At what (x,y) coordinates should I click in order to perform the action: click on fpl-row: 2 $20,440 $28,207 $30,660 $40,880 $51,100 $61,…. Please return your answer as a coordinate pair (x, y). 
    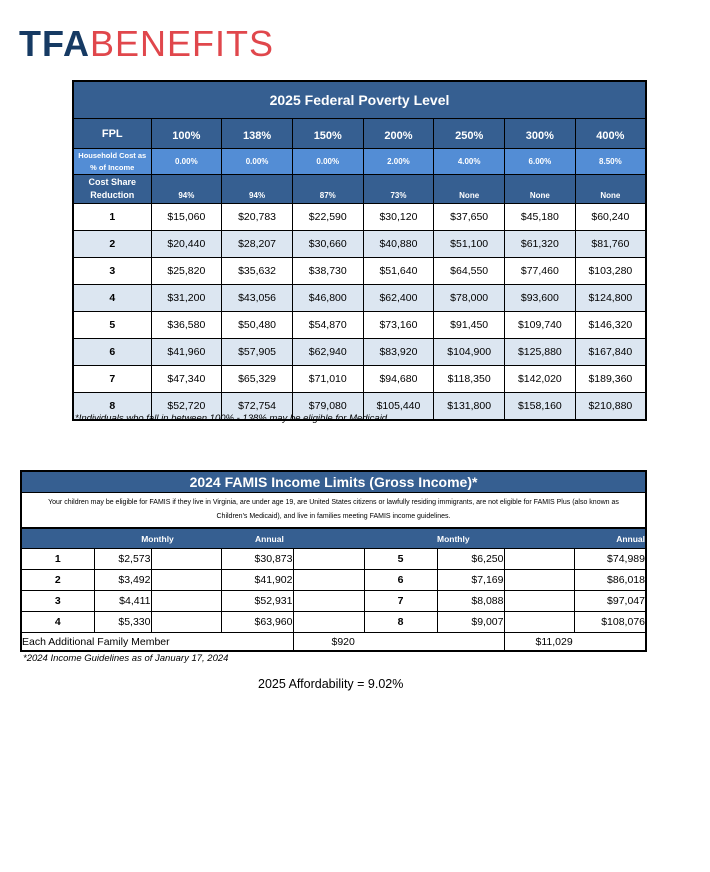
    Looking at the image, I should click on (359, 244).